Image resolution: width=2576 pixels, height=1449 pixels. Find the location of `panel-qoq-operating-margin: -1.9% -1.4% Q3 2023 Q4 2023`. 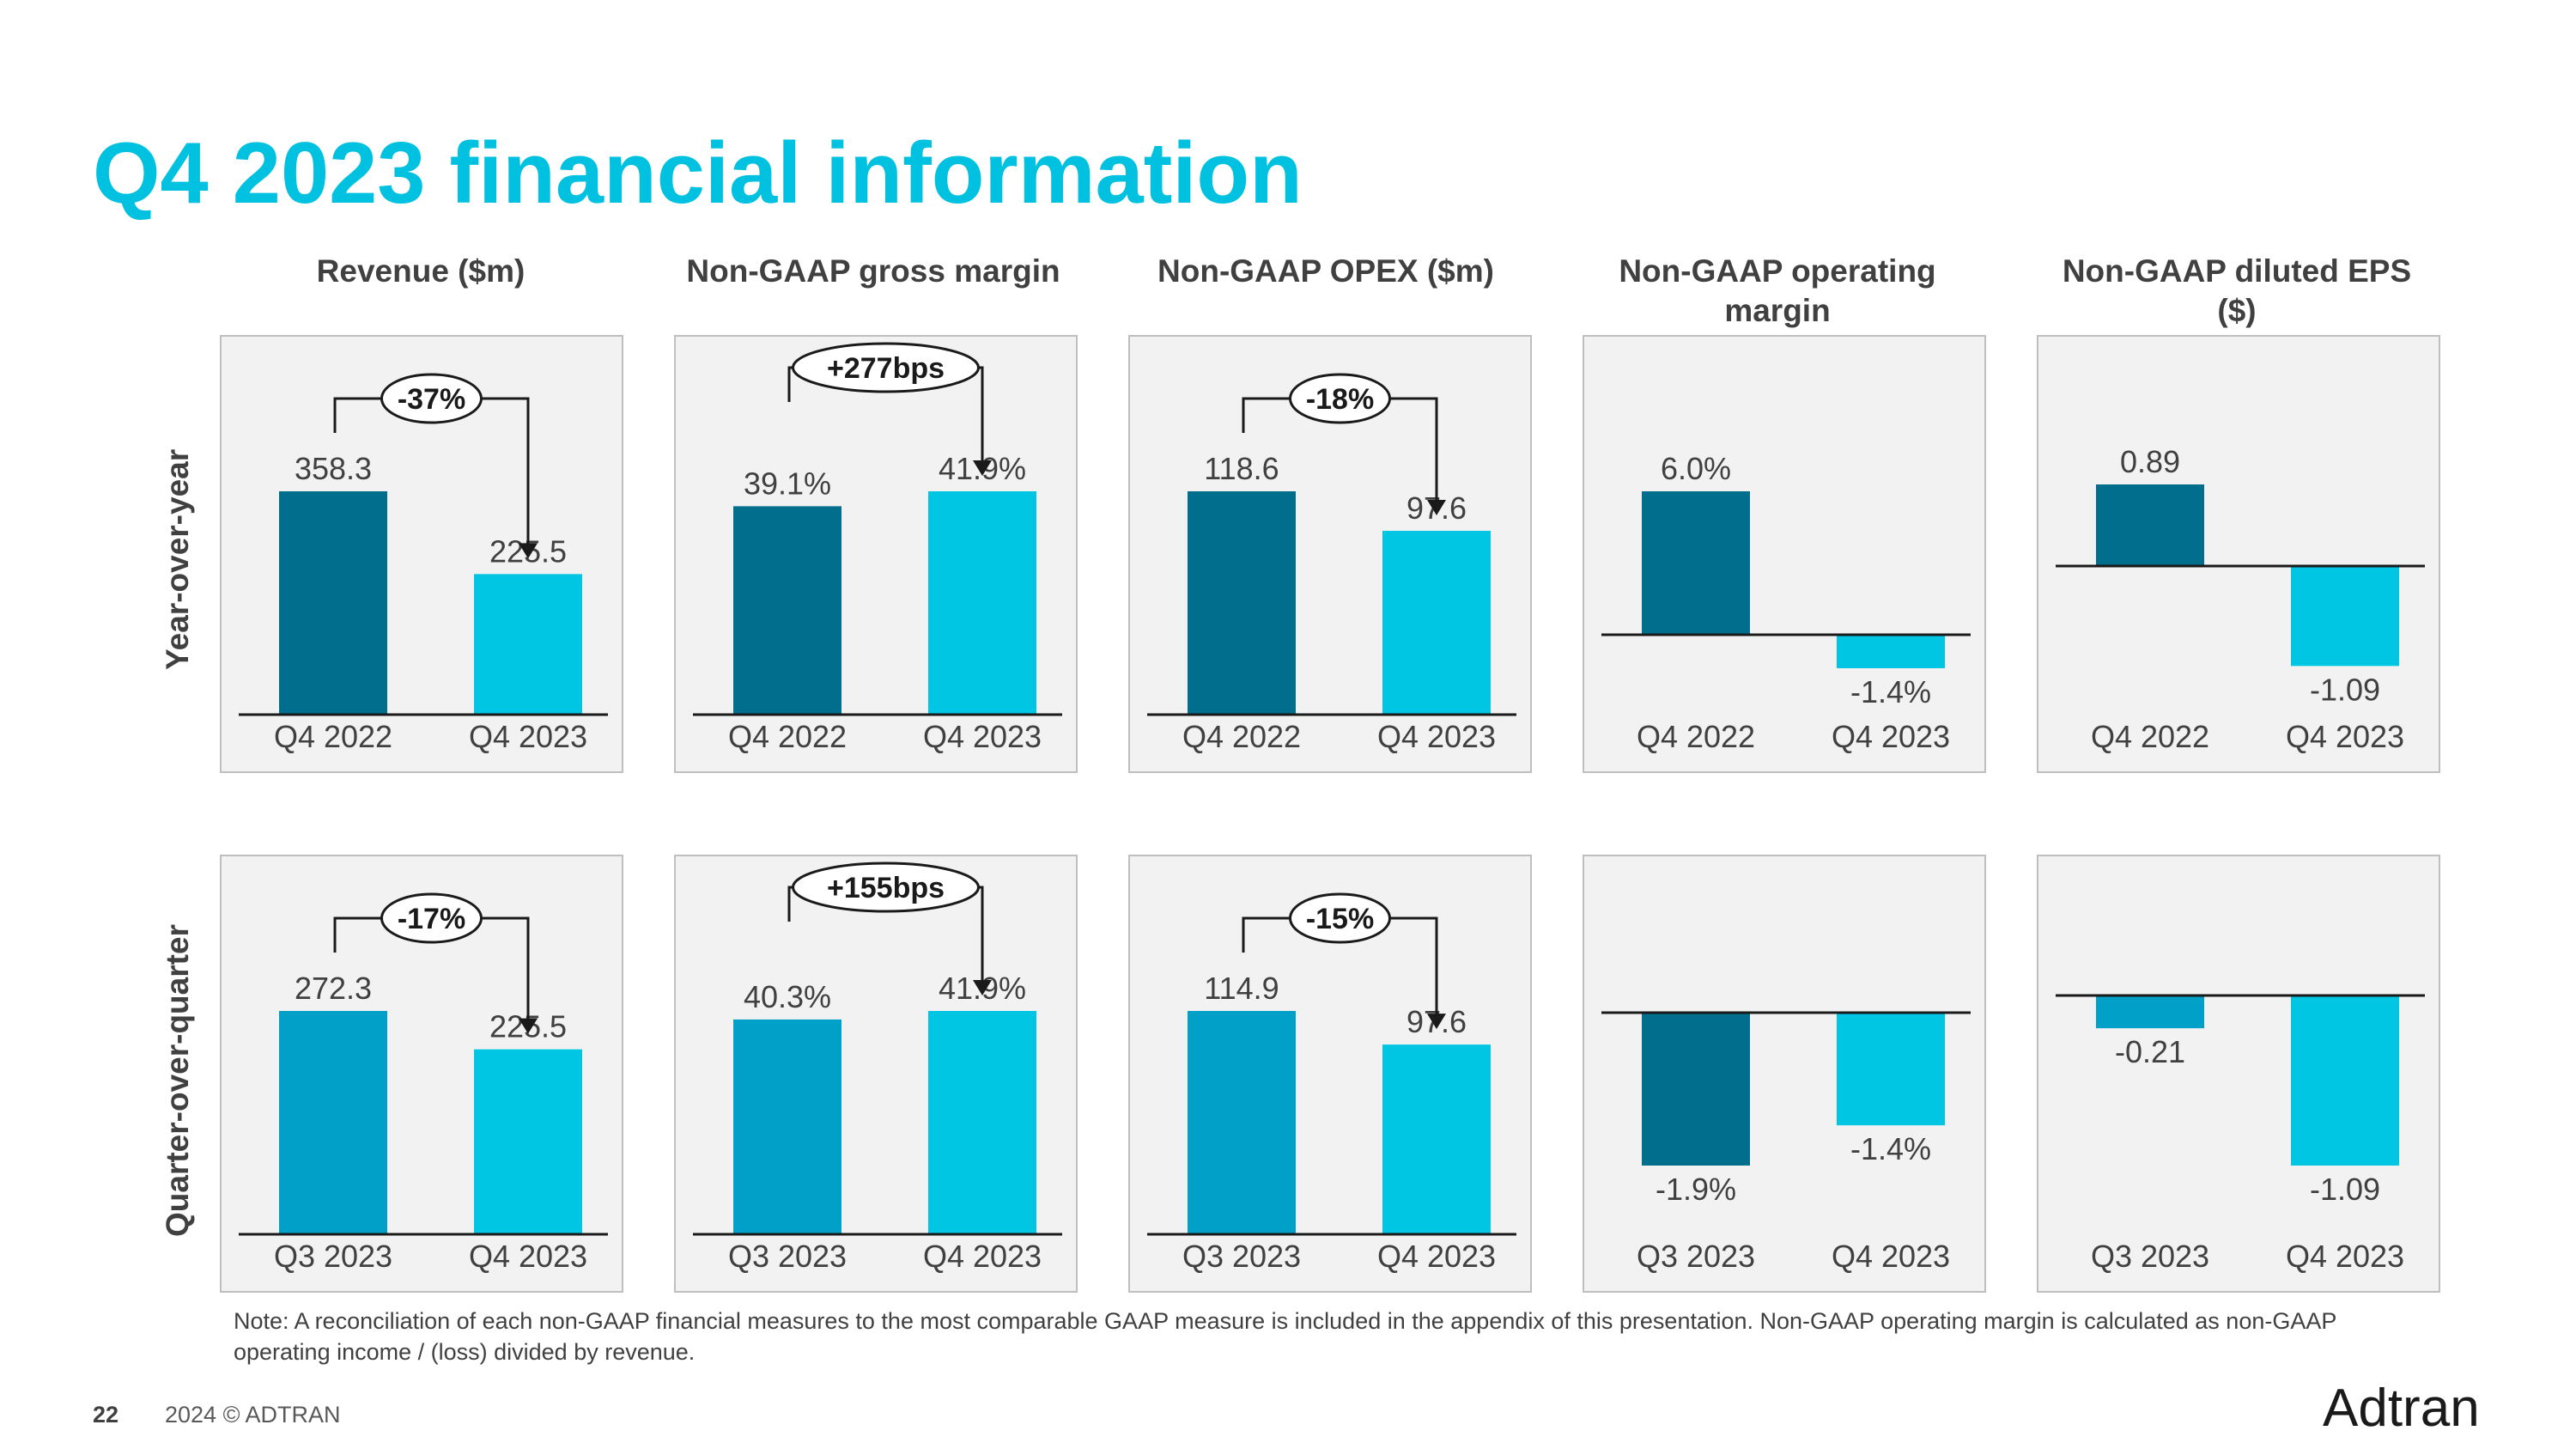

panel-qoq-operating-margin: -1.9% -1.4% Q3 2023 Q4 2023 is located at coordinates (1784, 1074).